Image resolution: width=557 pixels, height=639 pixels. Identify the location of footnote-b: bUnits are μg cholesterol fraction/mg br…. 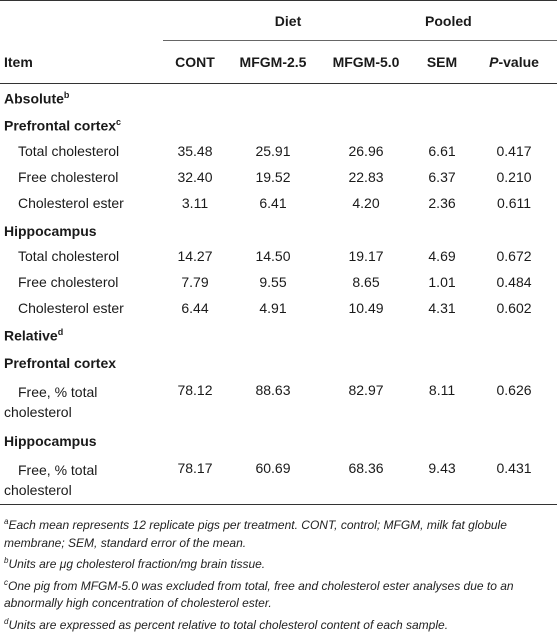
(135, 563).